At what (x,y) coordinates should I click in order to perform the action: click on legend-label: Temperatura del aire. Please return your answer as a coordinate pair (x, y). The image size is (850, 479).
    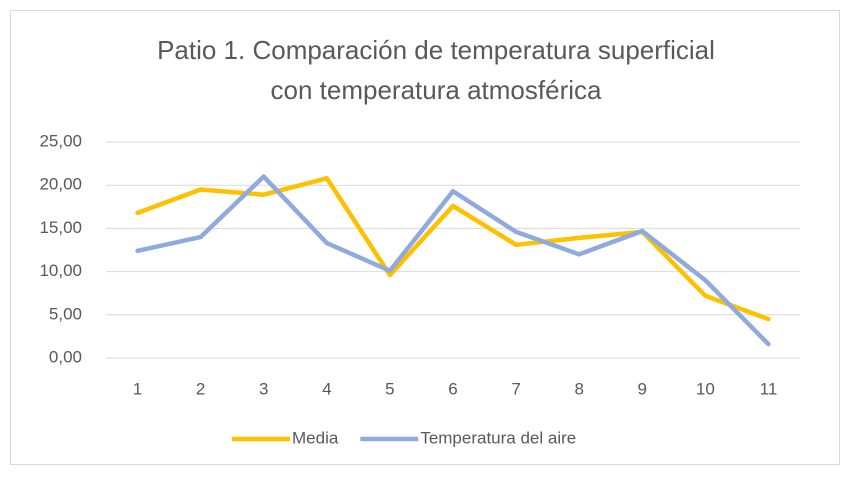
    Looking at the image, I should click on (498, 437).